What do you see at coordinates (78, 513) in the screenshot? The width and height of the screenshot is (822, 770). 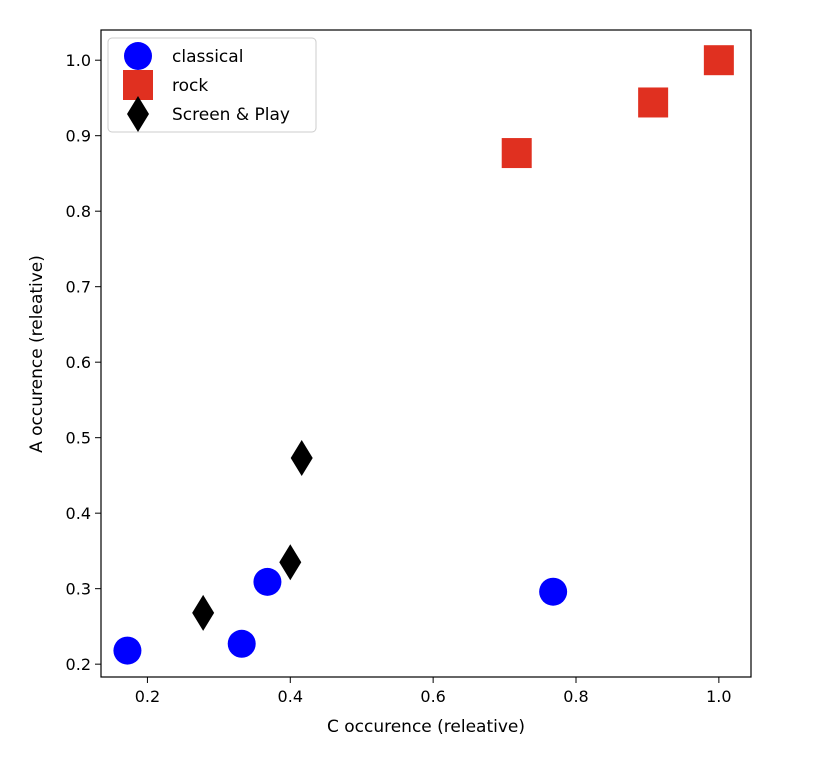 I see `y-tick-label: 0.4` at bounding box center [78, 513].